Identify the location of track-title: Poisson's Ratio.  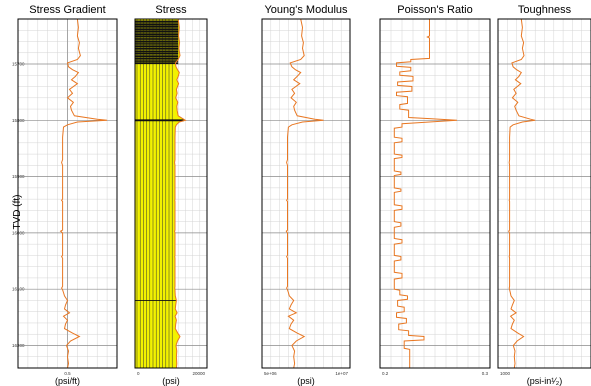
(434, 10).